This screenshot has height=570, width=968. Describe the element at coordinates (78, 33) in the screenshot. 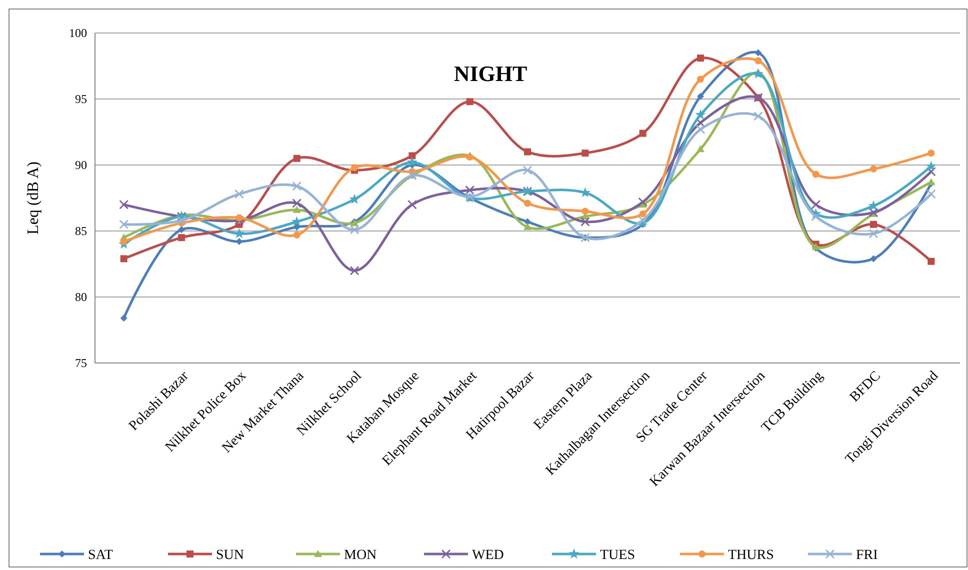

I see `y-tick-label: 100` at that location.